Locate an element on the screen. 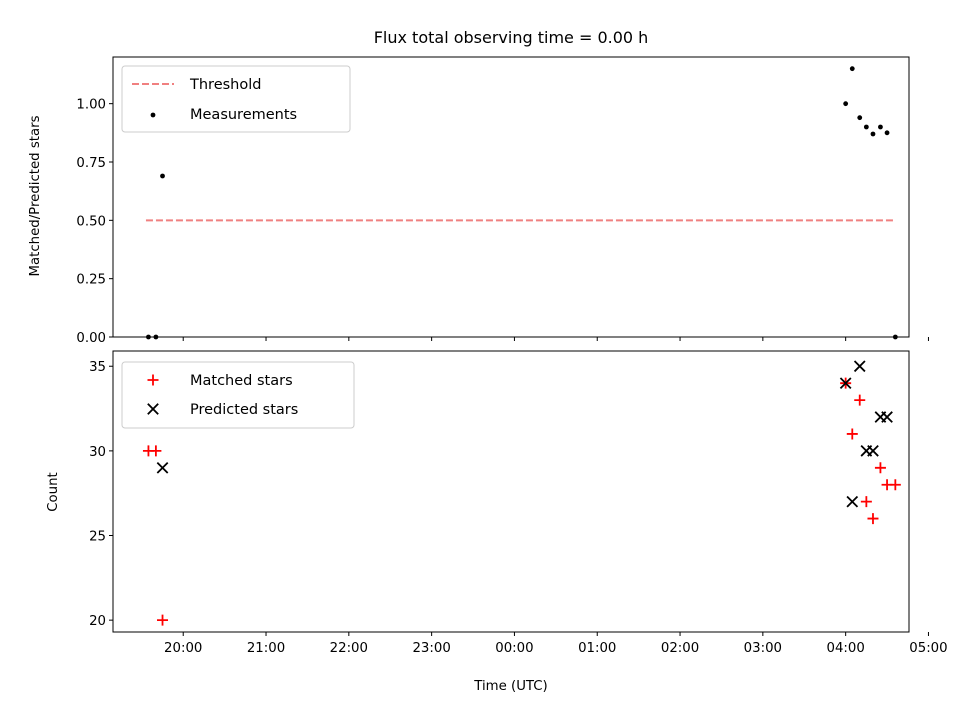  y-tick-label: 30 is located at coordinates (97, 452).